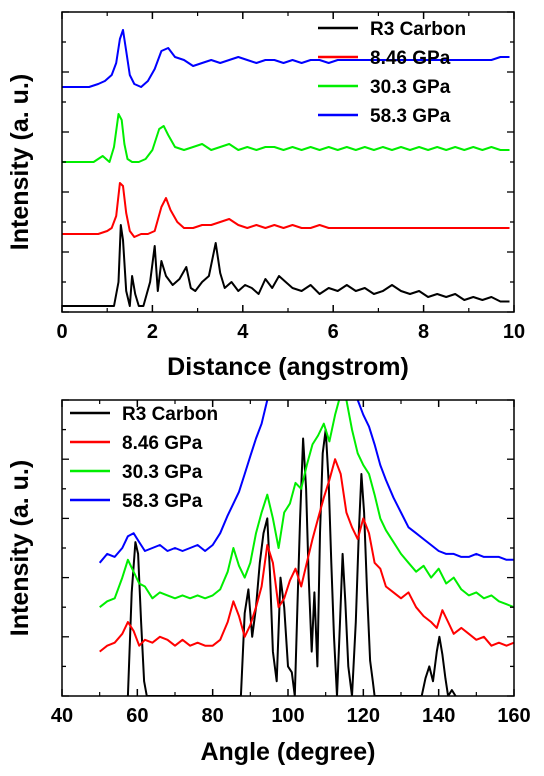 The image size is (544, 776). What do you see at coordinates (438, 716) in the screenshot?
I see `x-tick-label: 140` at bounding box center [438, 716].